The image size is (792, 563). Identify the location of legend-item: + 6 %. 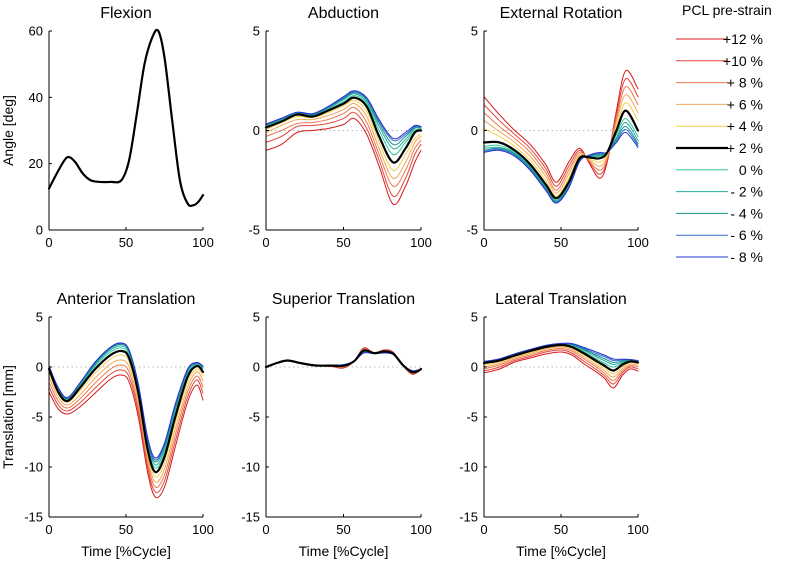
(719, 104).